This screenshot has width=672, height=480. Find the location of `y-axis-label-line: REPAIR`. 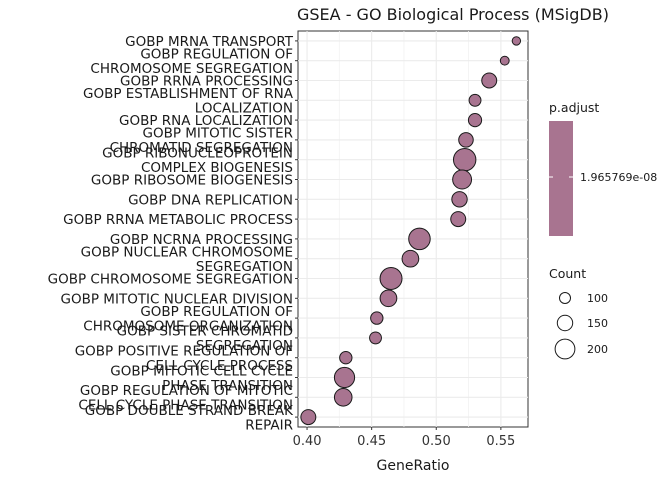

y-axis-label-line: REPAIR is located at coordinates (269, 425).